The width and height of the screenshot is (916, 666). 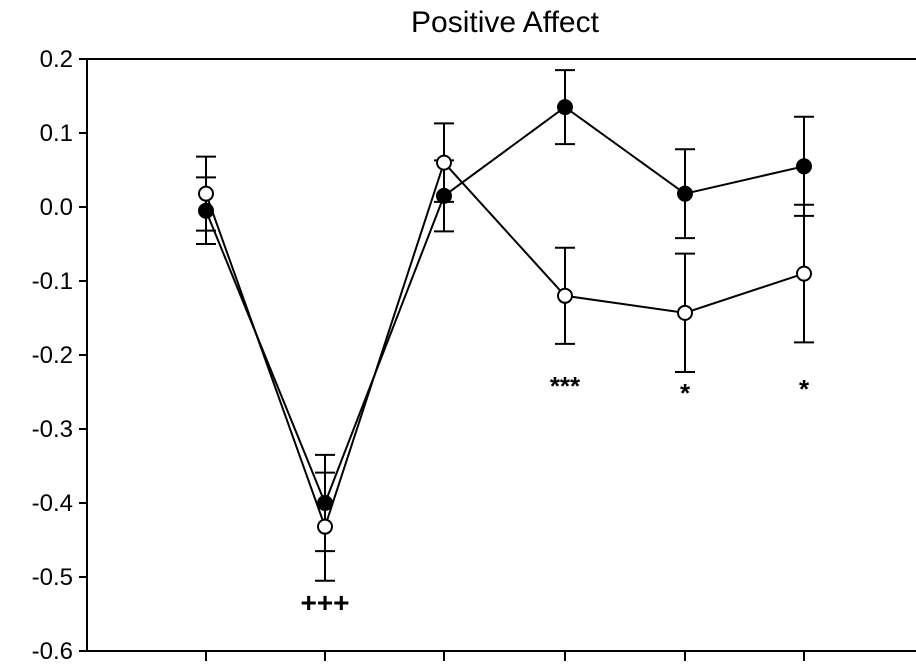 What do you see at coordinates (52, 651) in the screenshot?
I see `y-tick-label: -0.6` at bounding box center [52, 651].